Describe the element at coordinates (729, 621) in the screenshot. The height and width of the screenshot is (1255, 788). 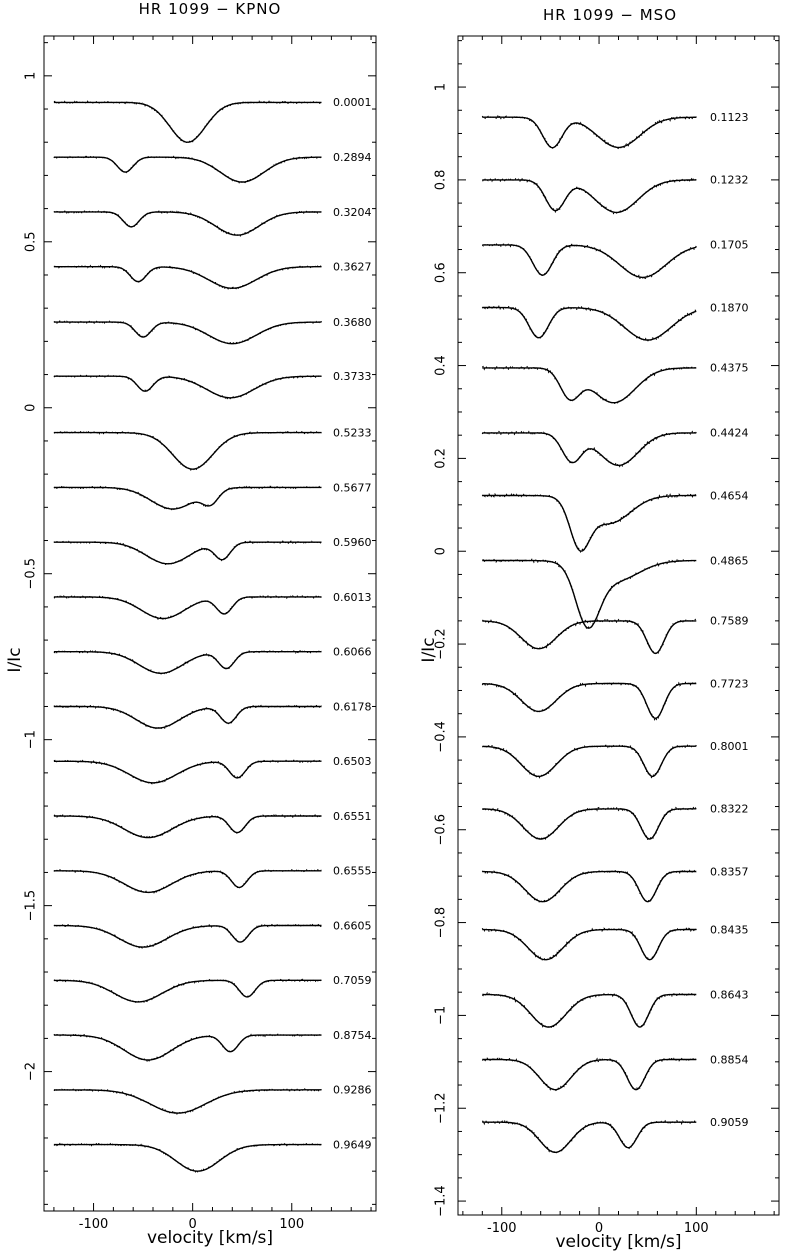
I see `phase-label: 0.7589` at that location.